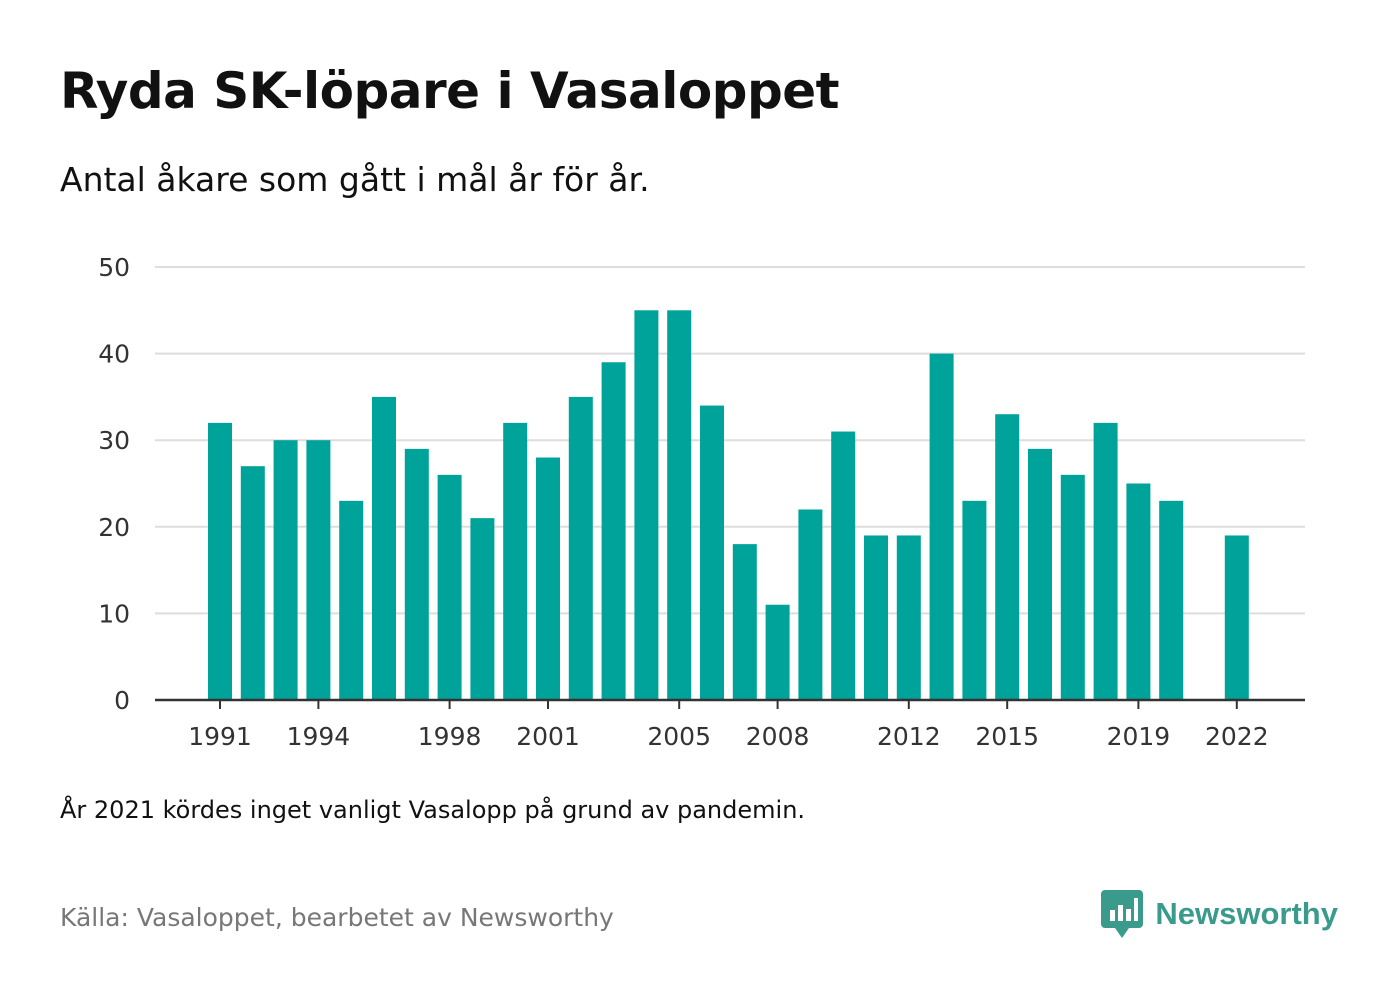  Describe the element at coordinates (613, 531) in the screenshot. I see `bar-2003` at that location.